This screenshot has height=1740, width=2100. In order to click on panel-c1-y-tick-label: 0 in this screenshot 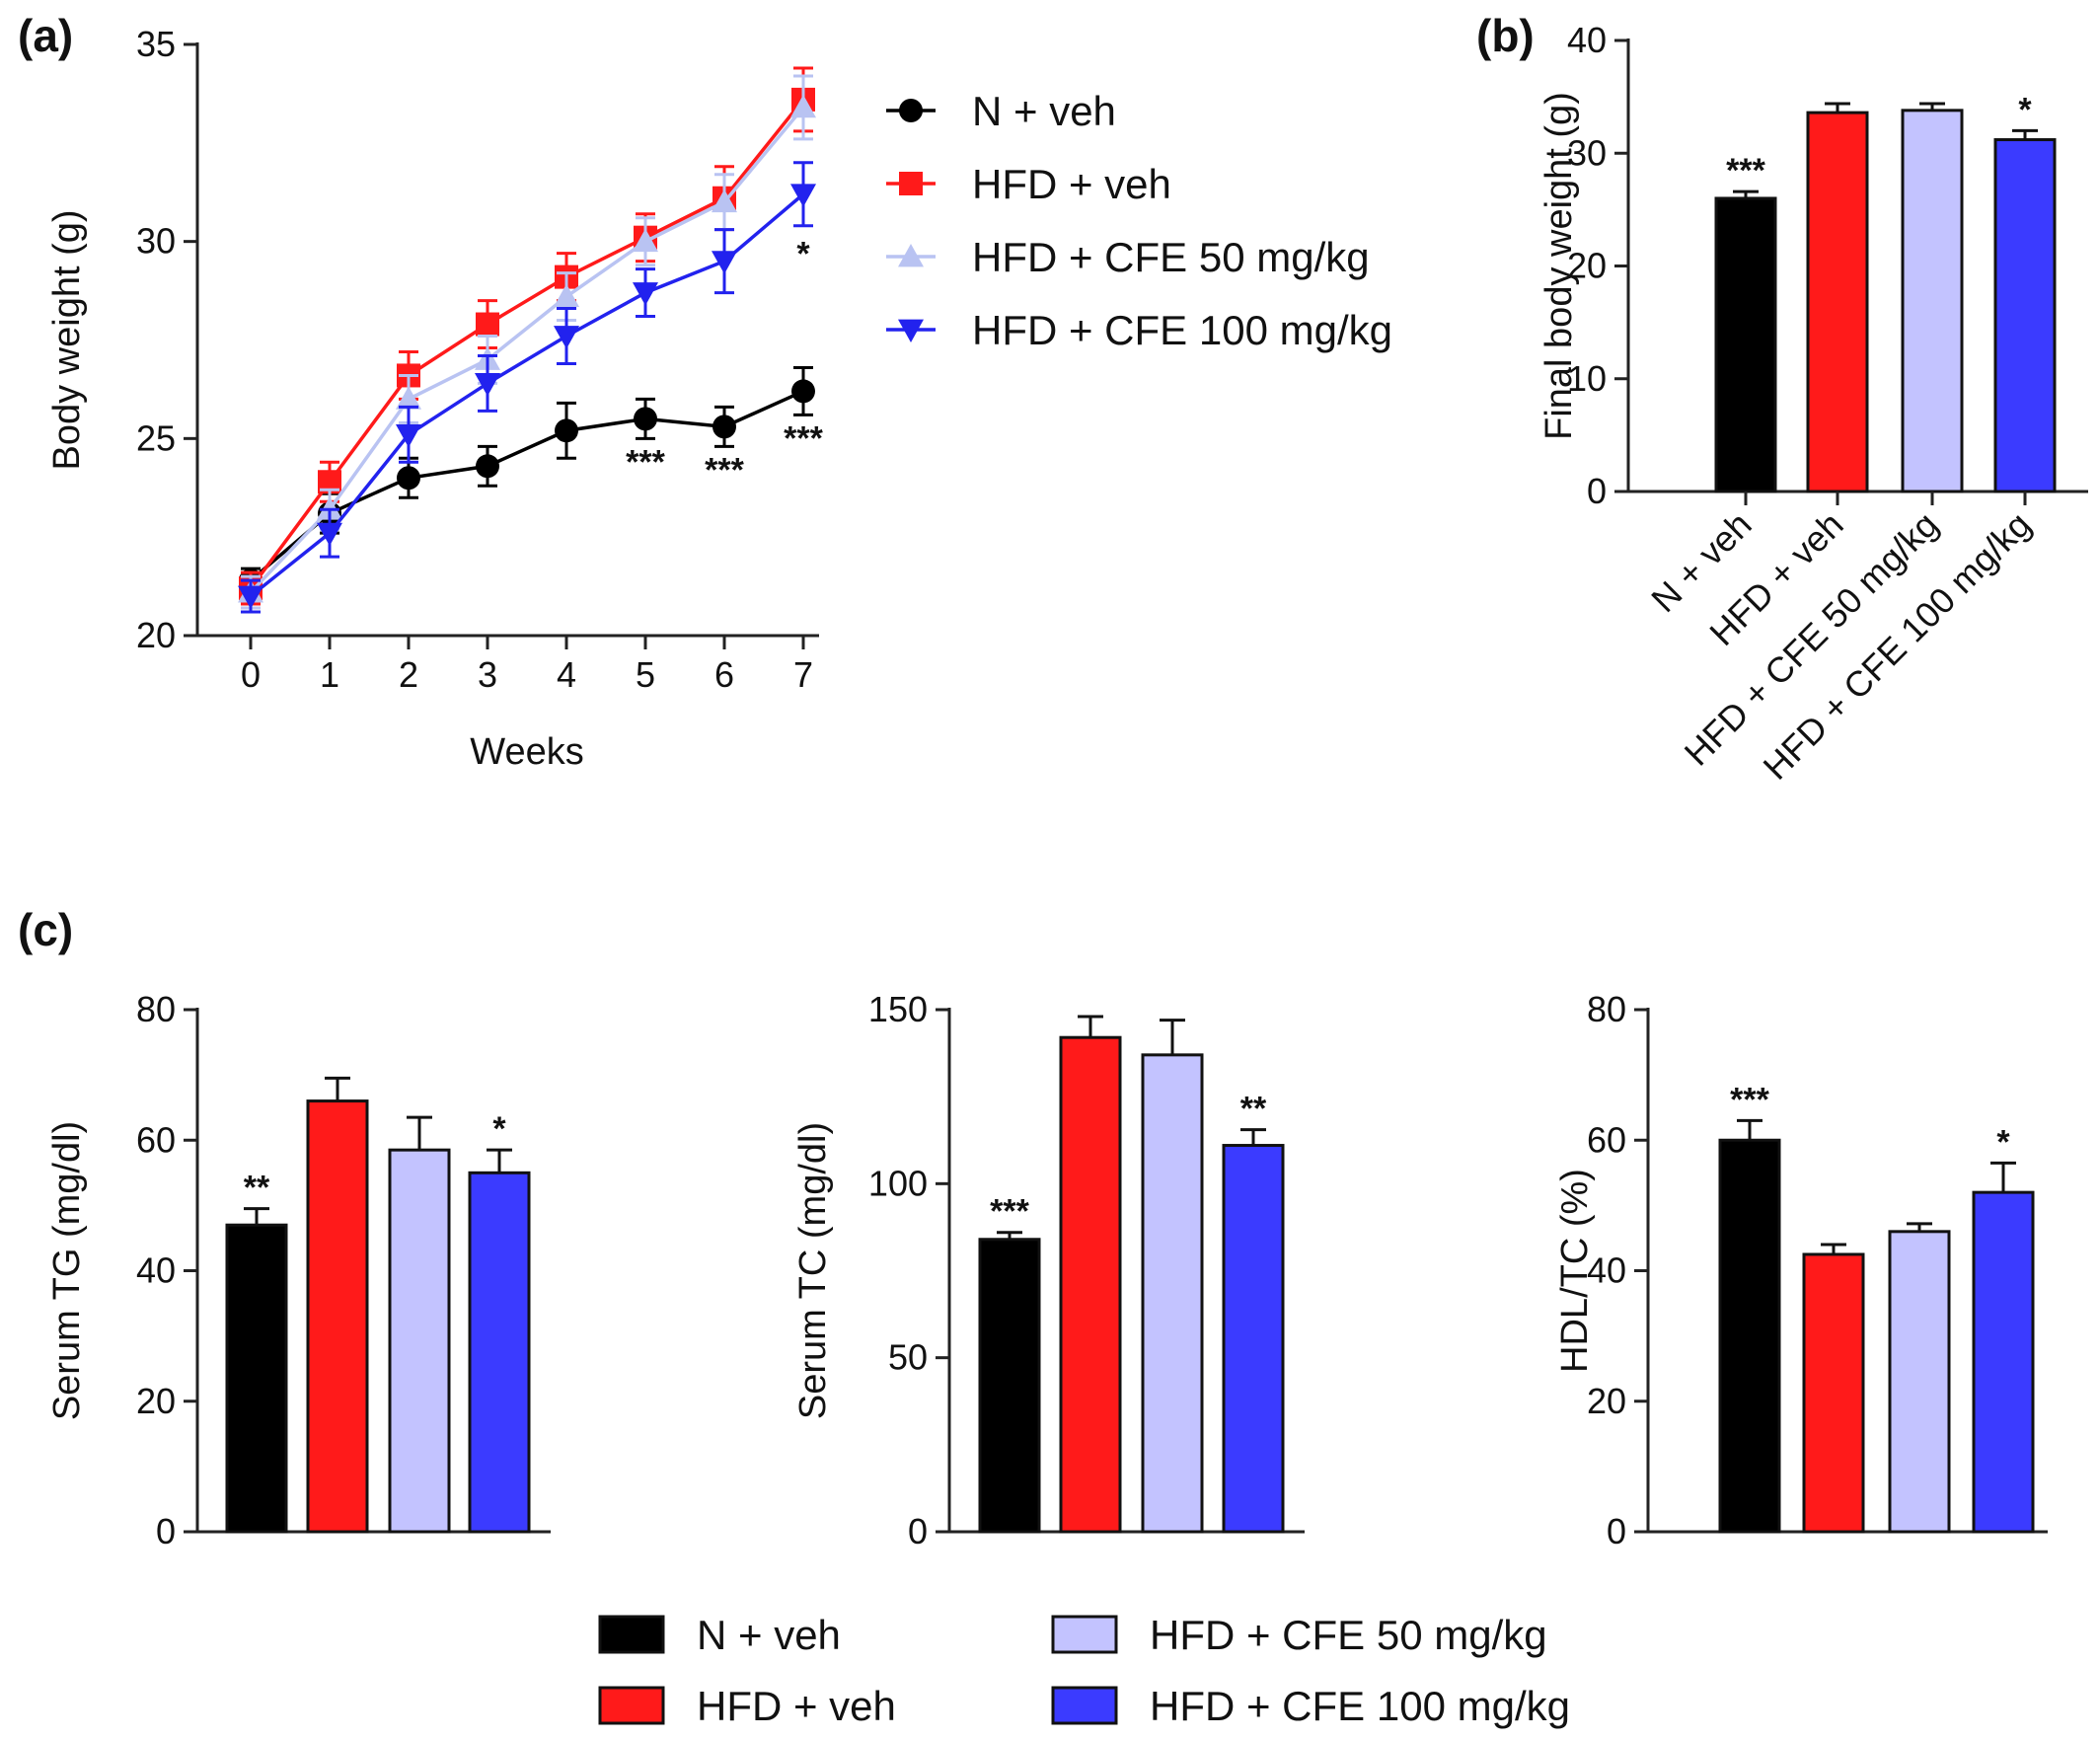, I will do `click(166, 1531)`.